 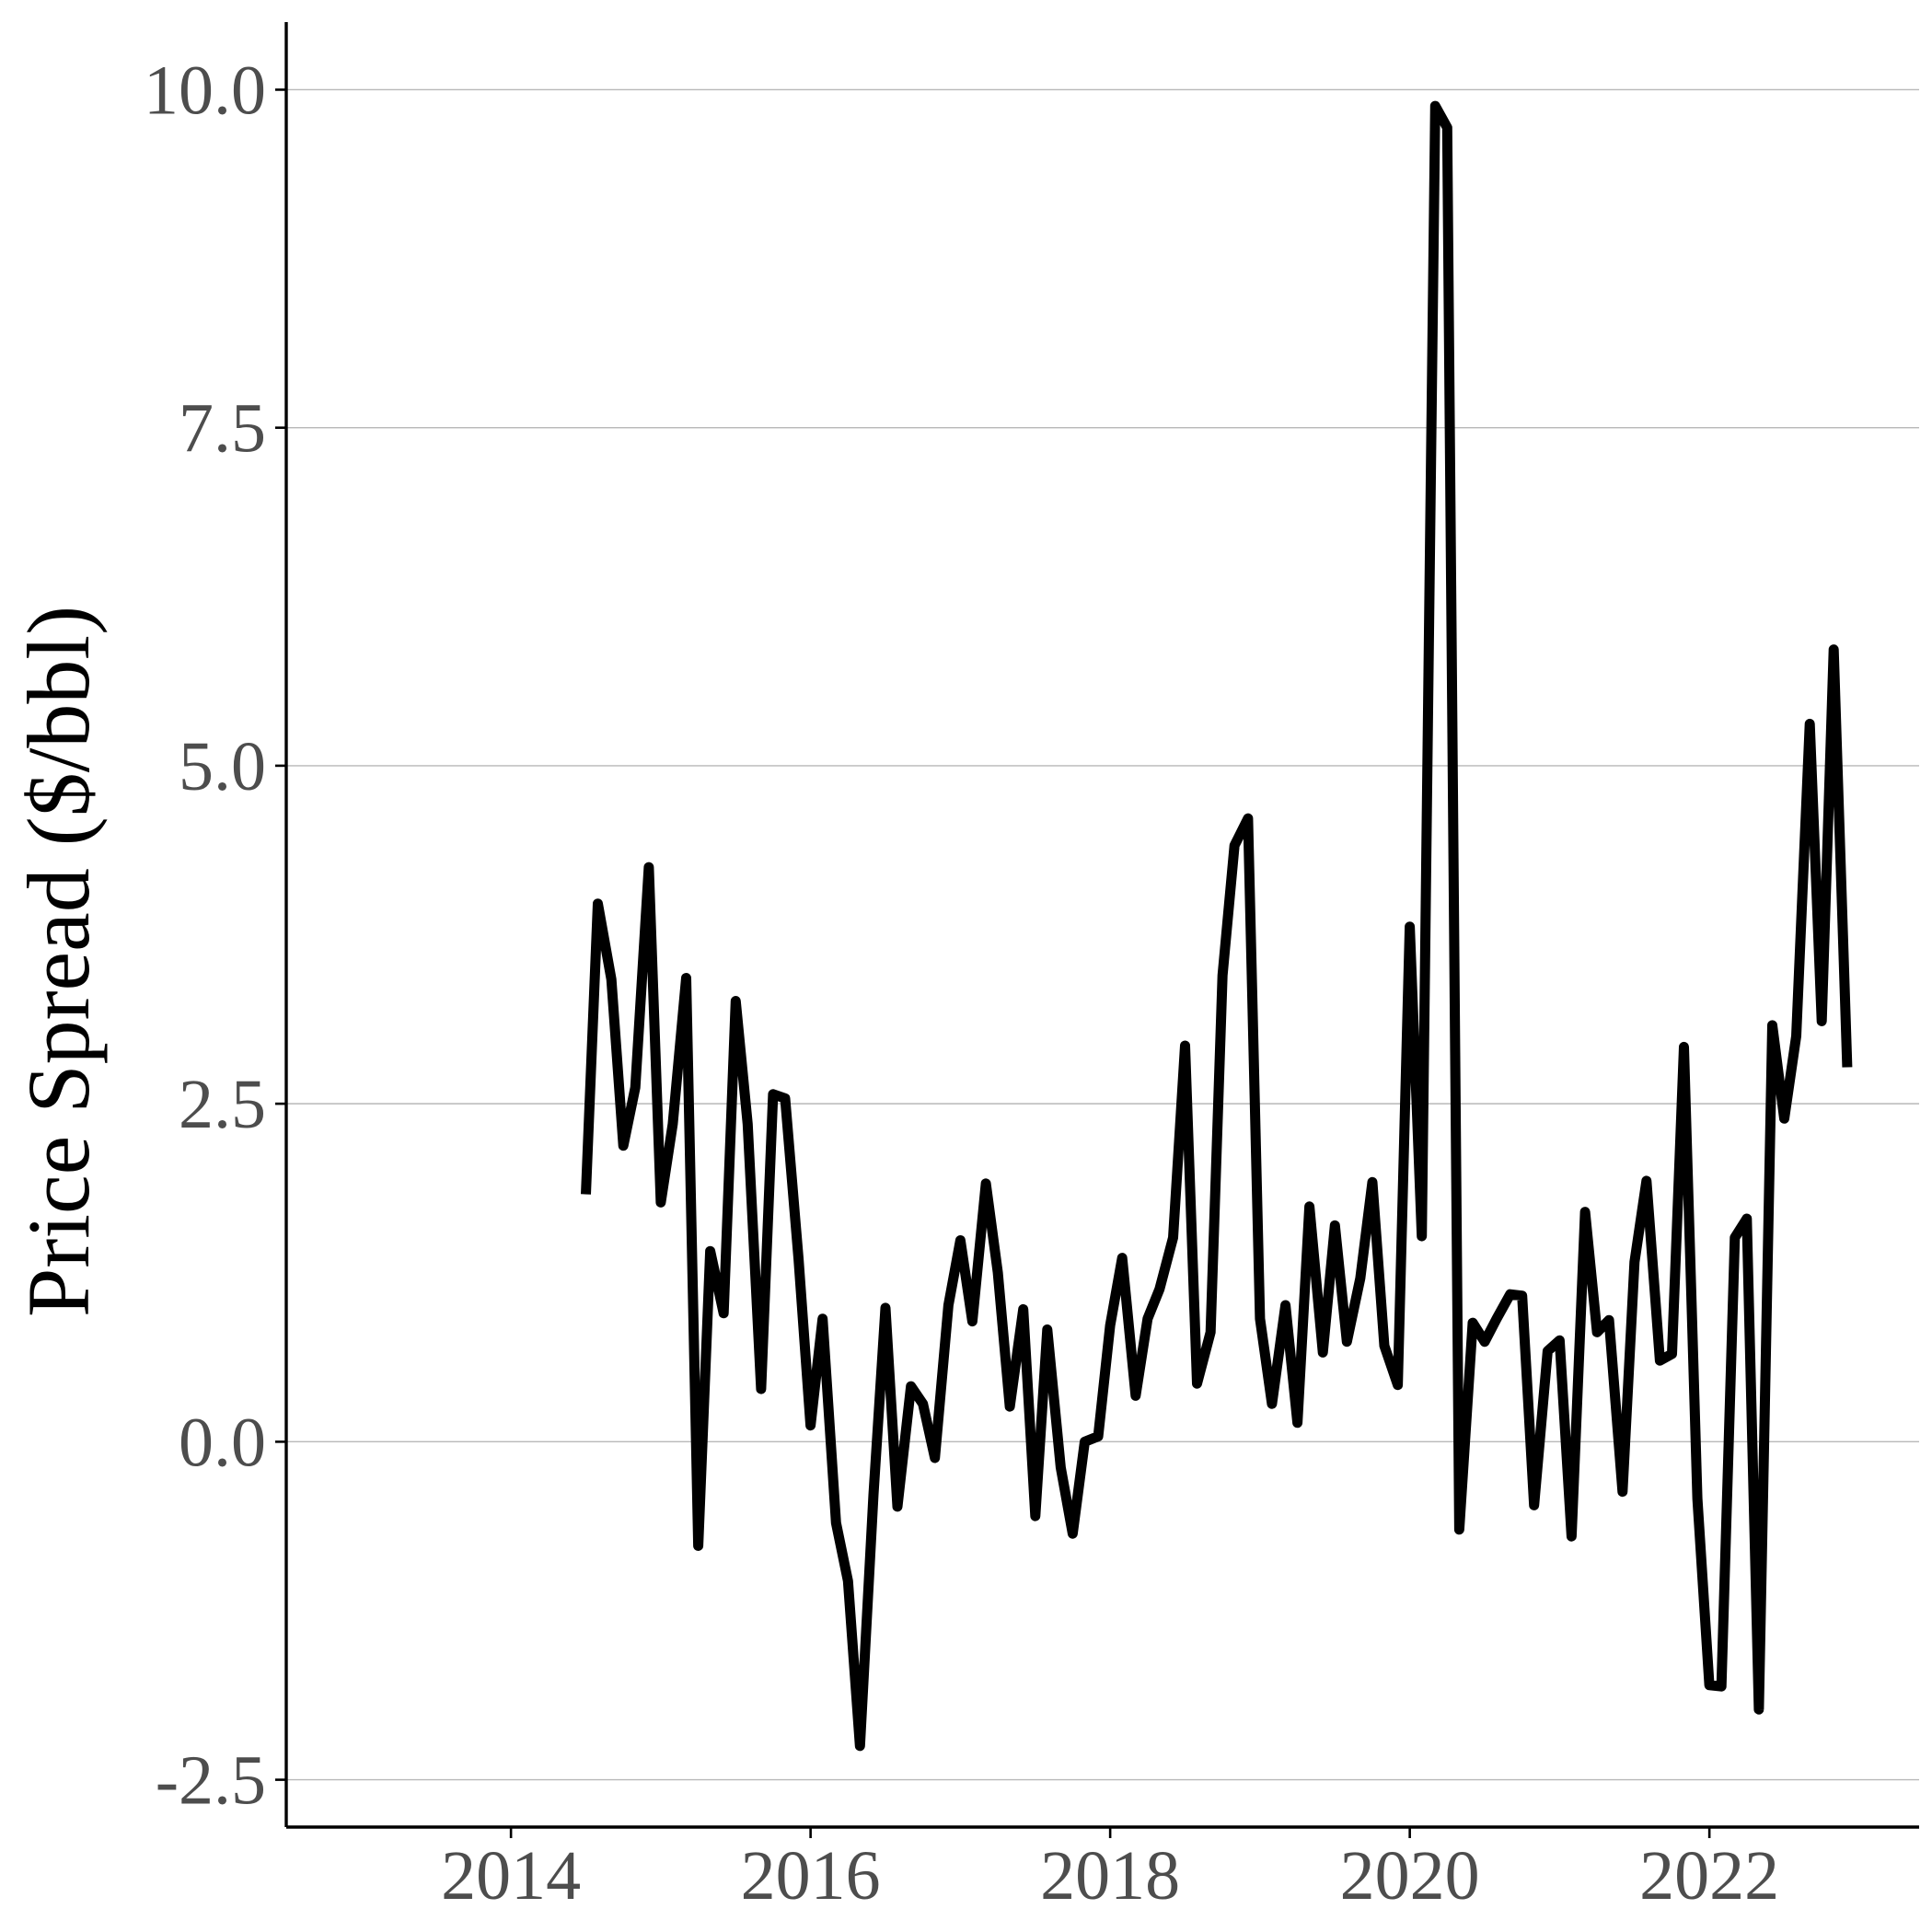 What do you see at coordinates (215, 936) in the screenshot?
I see `y-axis: -2.5 0.0 2.5 5.0 7.5 10.0` at bounding box center [215, 936].